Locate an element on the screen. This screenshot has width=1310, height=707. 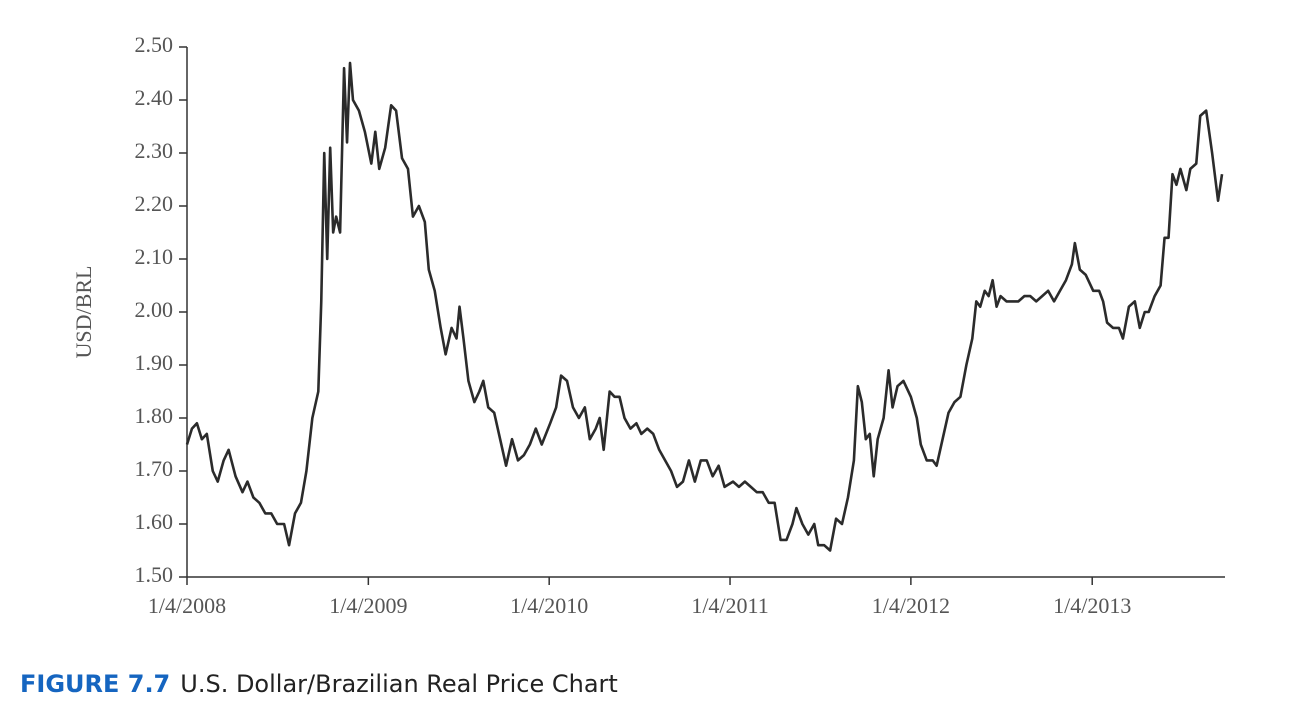
x-tick-label: 1/4/2012 is located at coordinates (911, 605).